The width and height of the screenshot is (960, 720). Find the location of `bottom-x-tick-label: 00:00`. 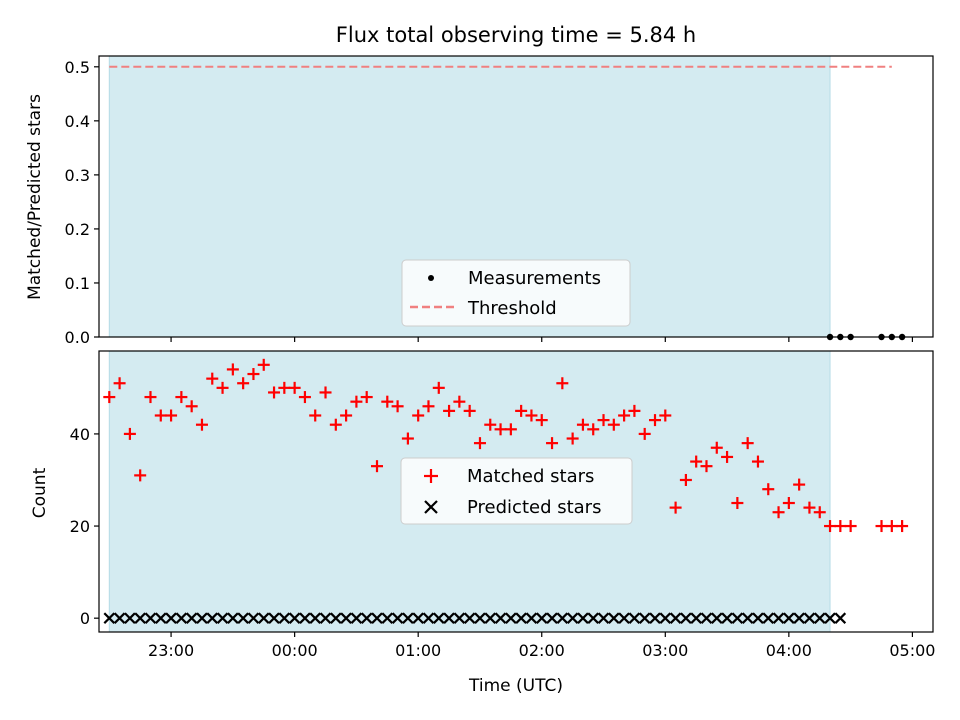

bottom-x-tick-label: 00:00 is located at coordinates (295, 650).